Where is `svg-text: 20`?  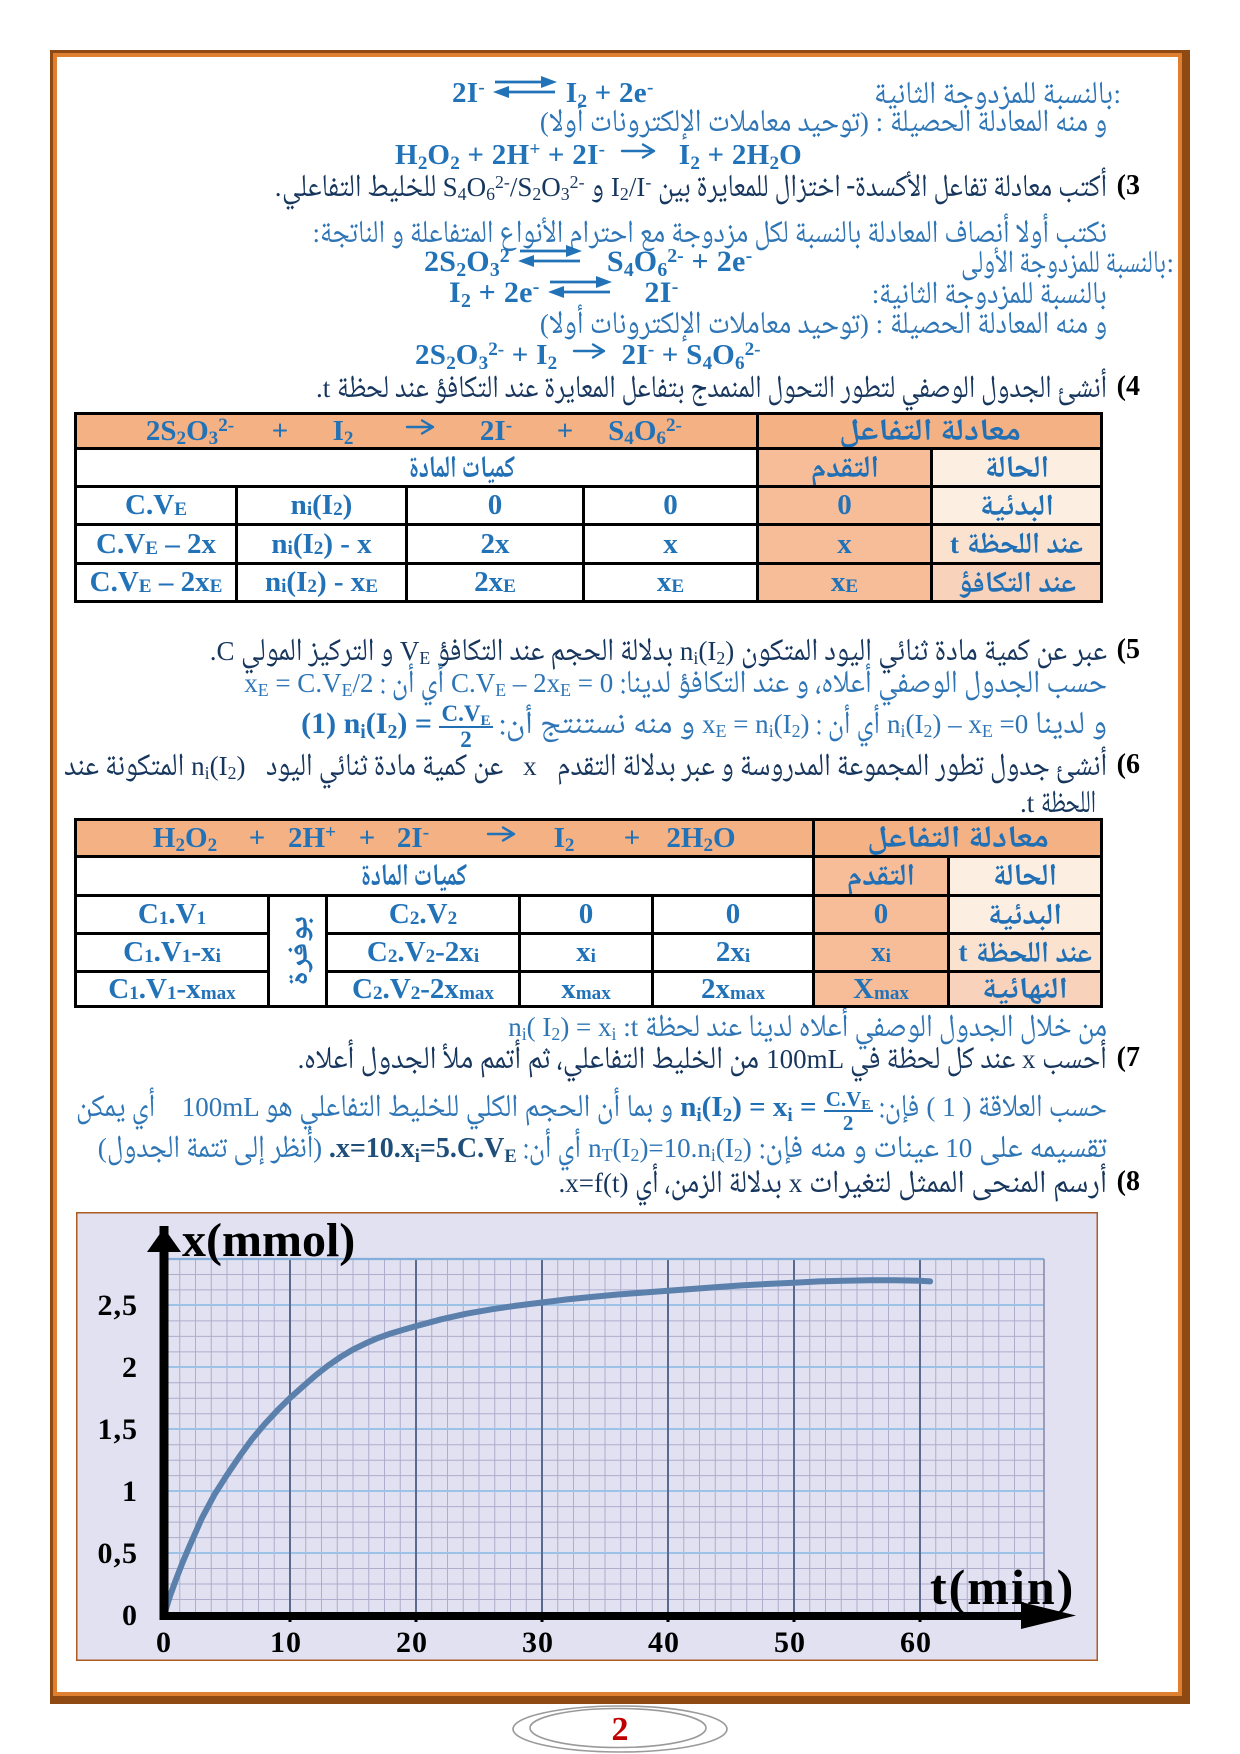 svg-text: 20 is located at coordinates (412, 1642).